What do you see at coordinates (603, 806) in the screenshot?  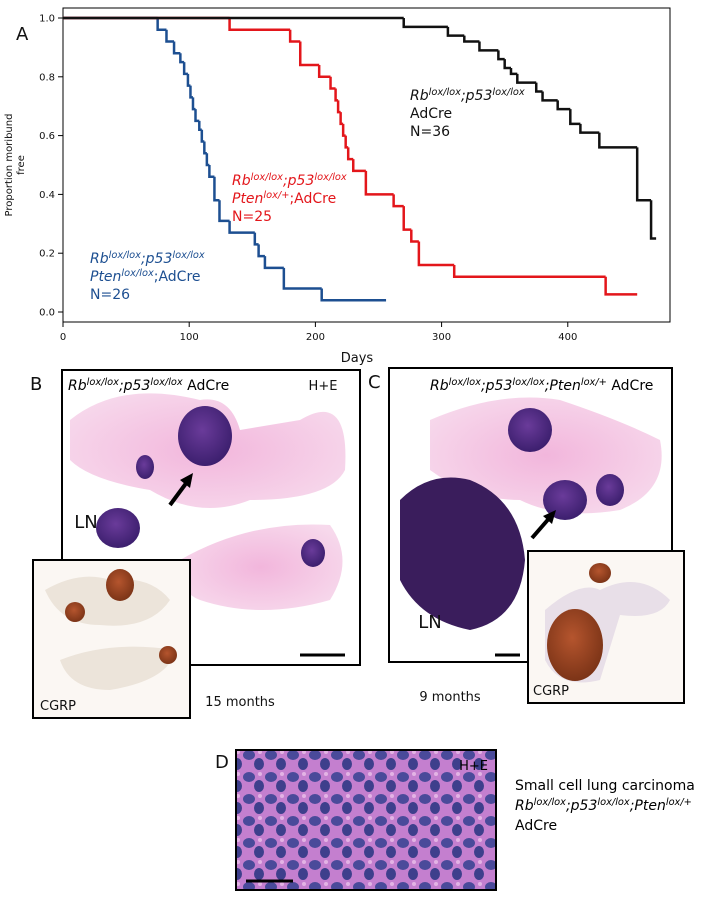 I see `rich-text-line: Rblox/lox;p53lox/lox;Ptenlox/+` at bounding box center [603, 806].